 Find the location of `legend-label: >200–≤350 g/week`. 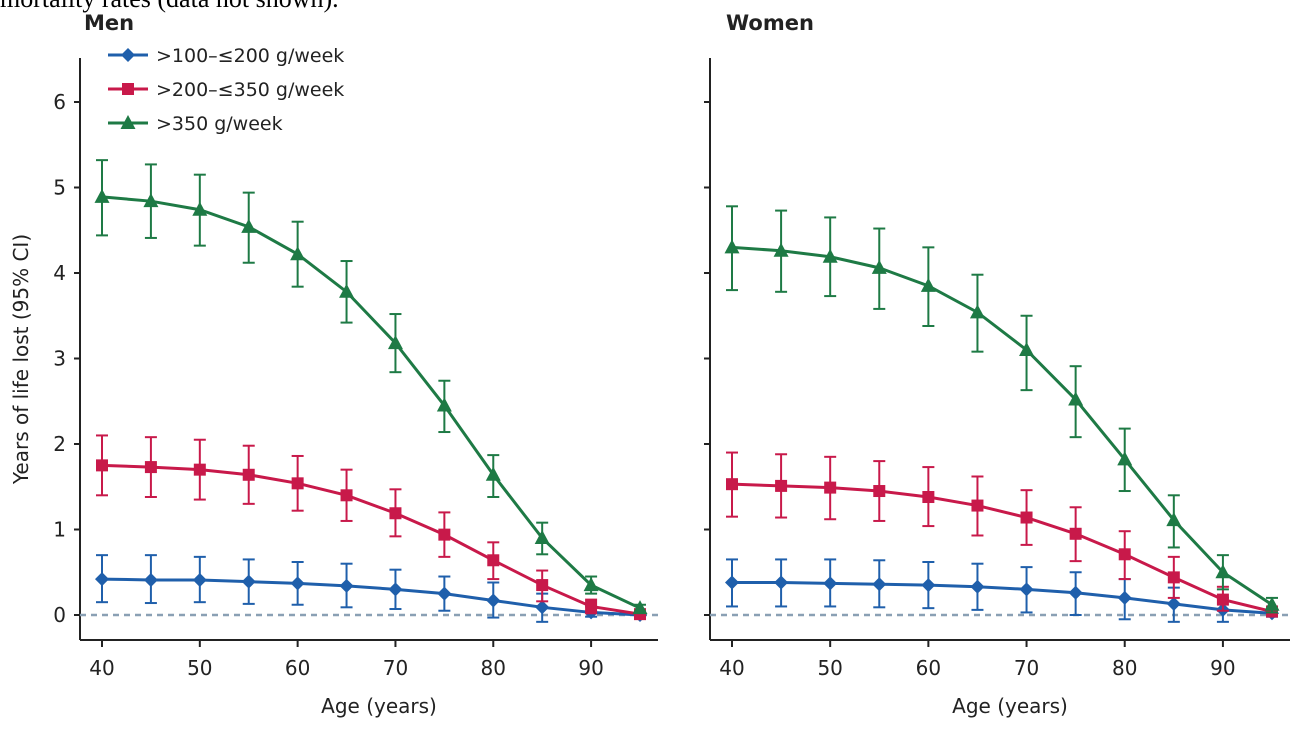

legend-label: >200–≤350 g/week is located at coordinates (250, 90).